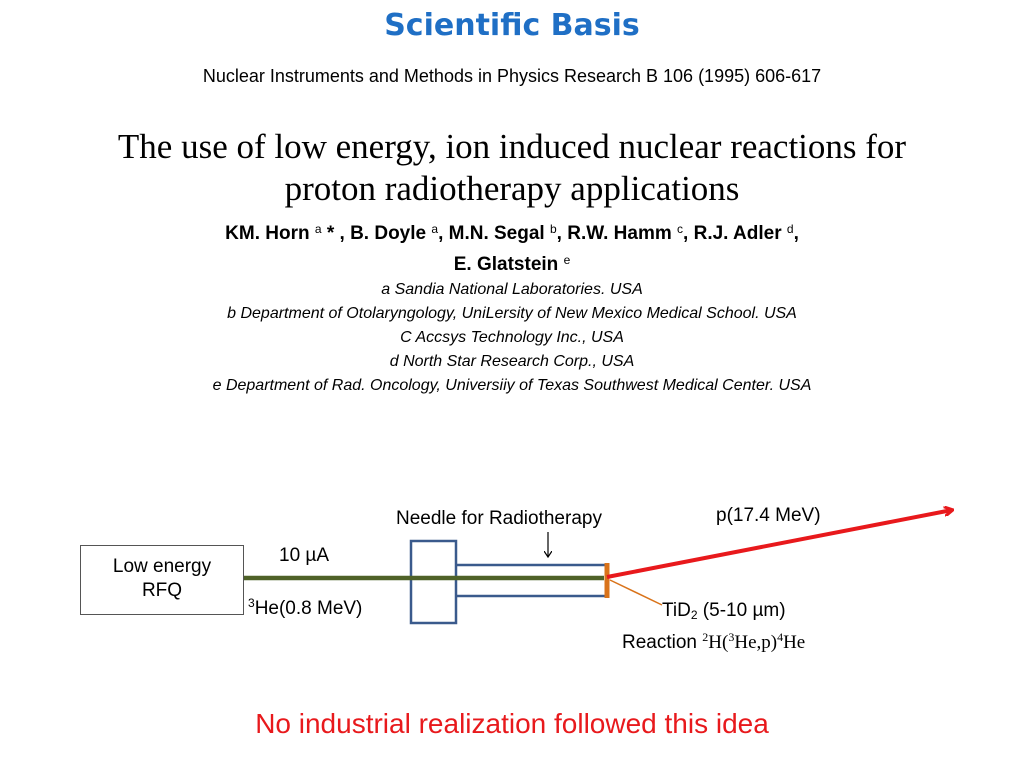  I want to click on author-affil-mark: c, so click(680, 229).